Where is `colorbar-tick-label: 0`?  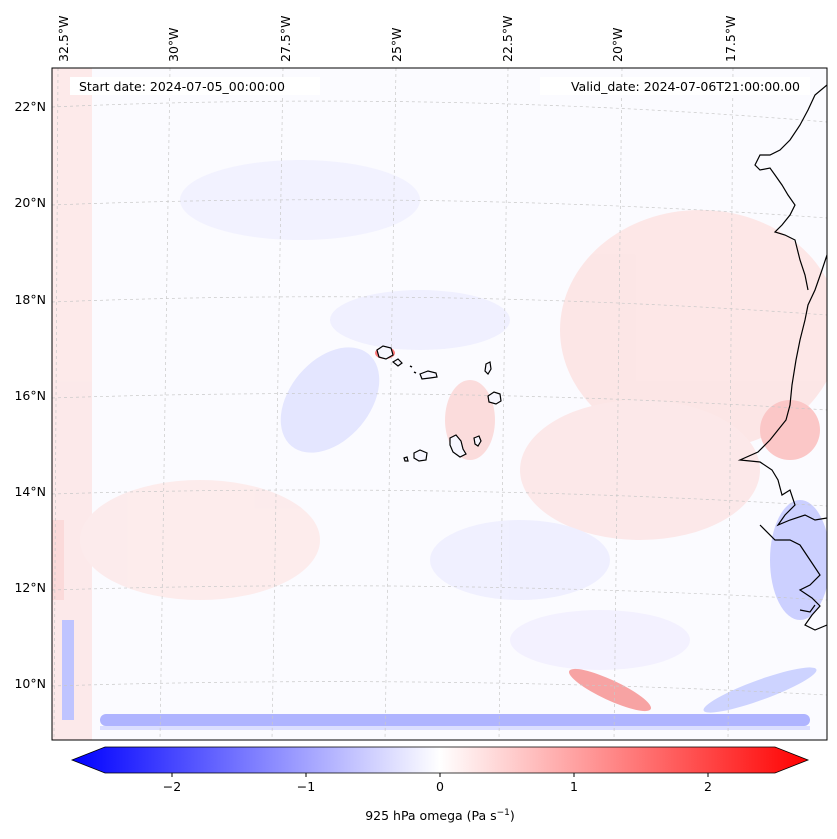
colorbar-tick-label: 0 is located at coordinates (440, 786).